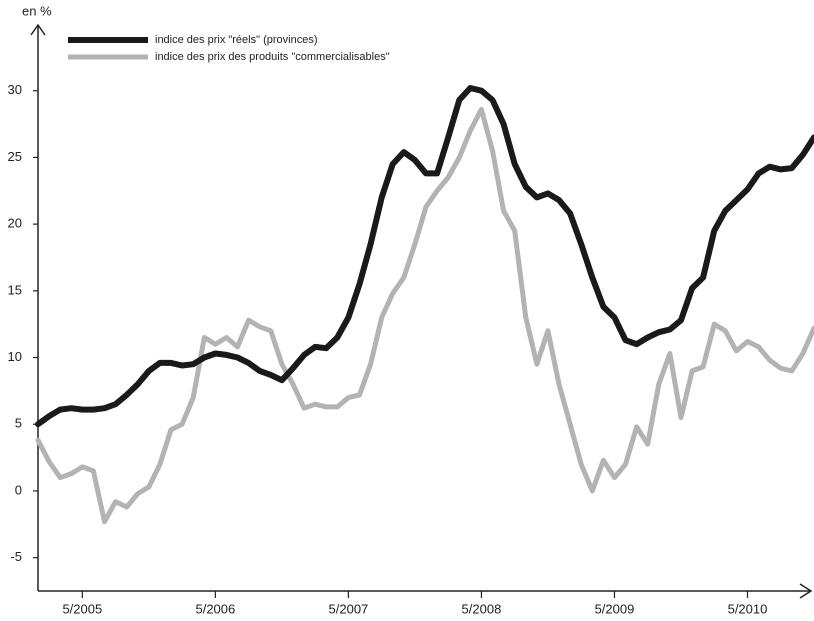 The width and height of the screenshot is (814, 621). What do you see at coordinates (748, 608) in the screenshot?
I see `x-tick-label: 5/2010` at bounding box center [748, 608].